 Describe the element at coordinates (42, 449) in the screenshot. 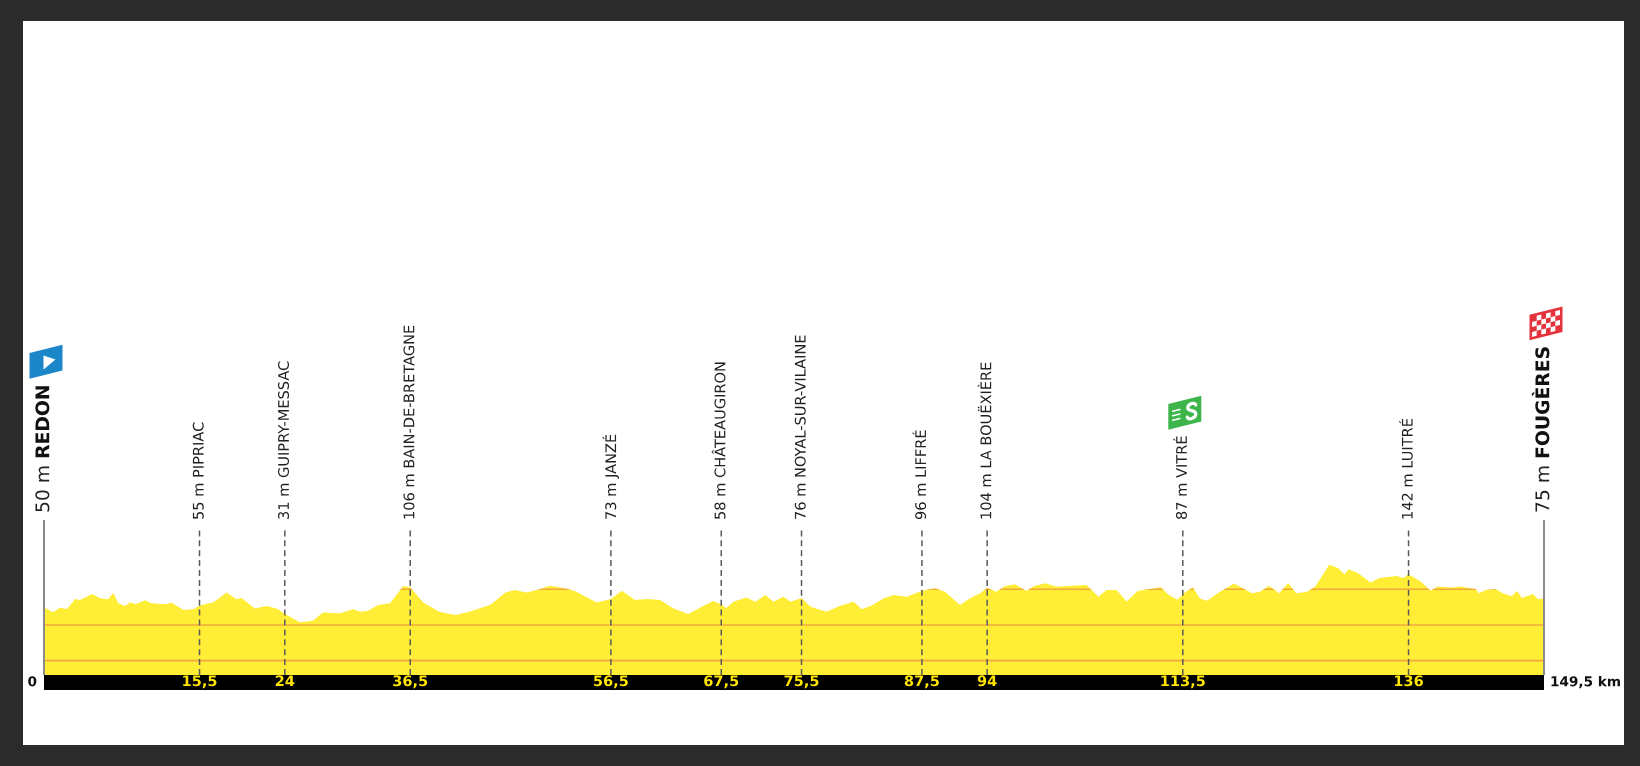

I see `ref-line-label: 50 m REDON` at that location.